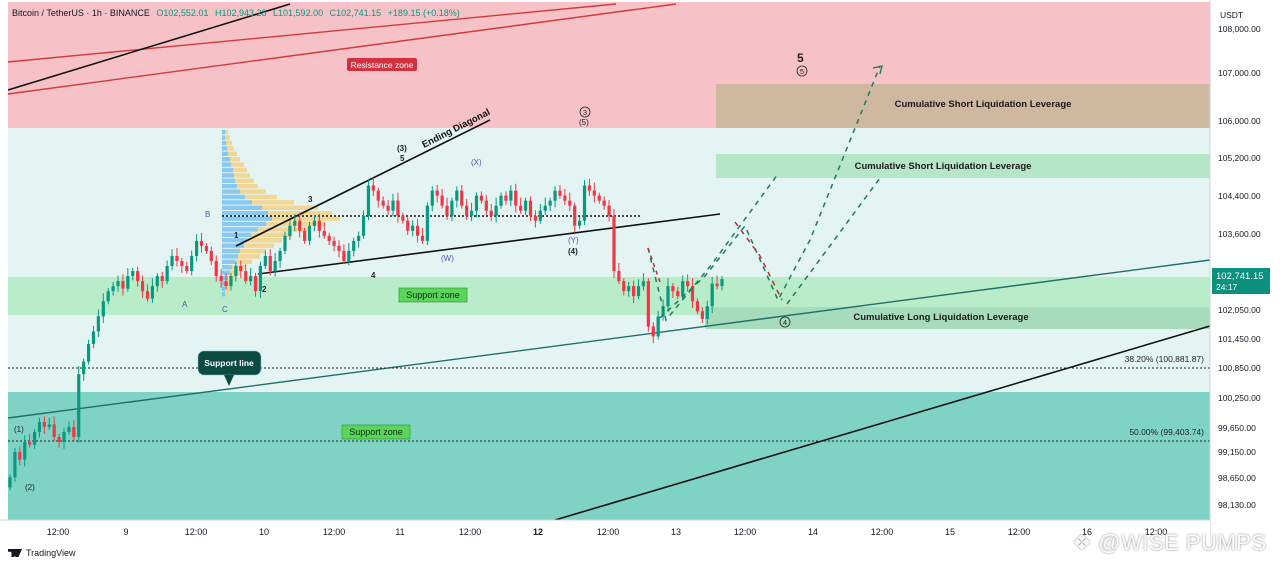 The height and width of the screenshot is (568, 1280). Describe the element at coordinates (149, 47) in the screenshot. I see `resistance-black-line` at that location.